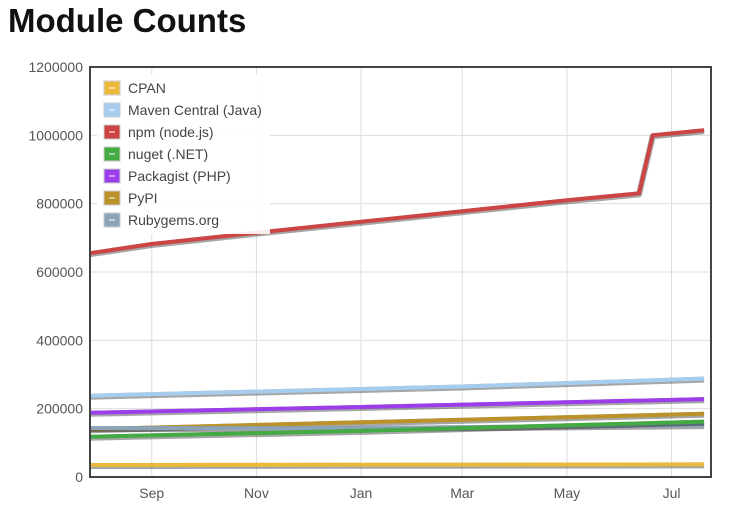  I want to click on series-line-maven-central-java, so click(397, 387).